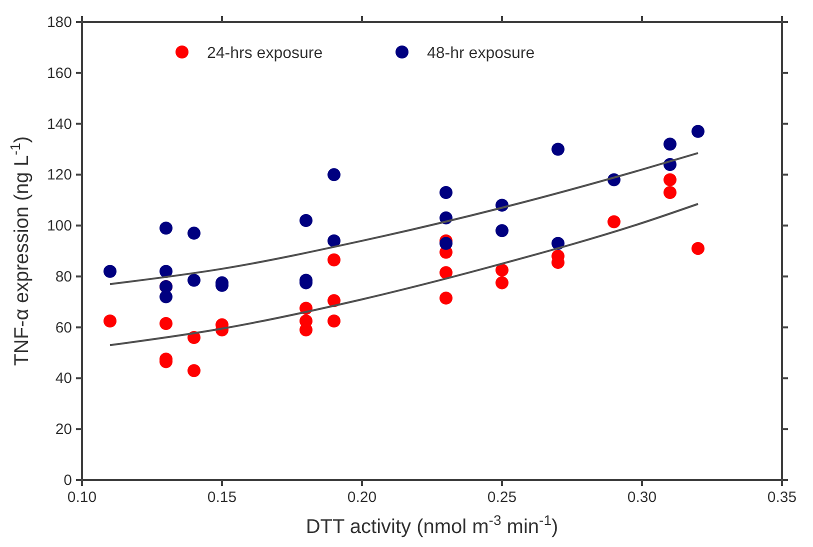 The image size is (813, 547). Describe the element at coordinates (782, 497) in the screenshot. I see `x-tick-label: 0.35` at that location.